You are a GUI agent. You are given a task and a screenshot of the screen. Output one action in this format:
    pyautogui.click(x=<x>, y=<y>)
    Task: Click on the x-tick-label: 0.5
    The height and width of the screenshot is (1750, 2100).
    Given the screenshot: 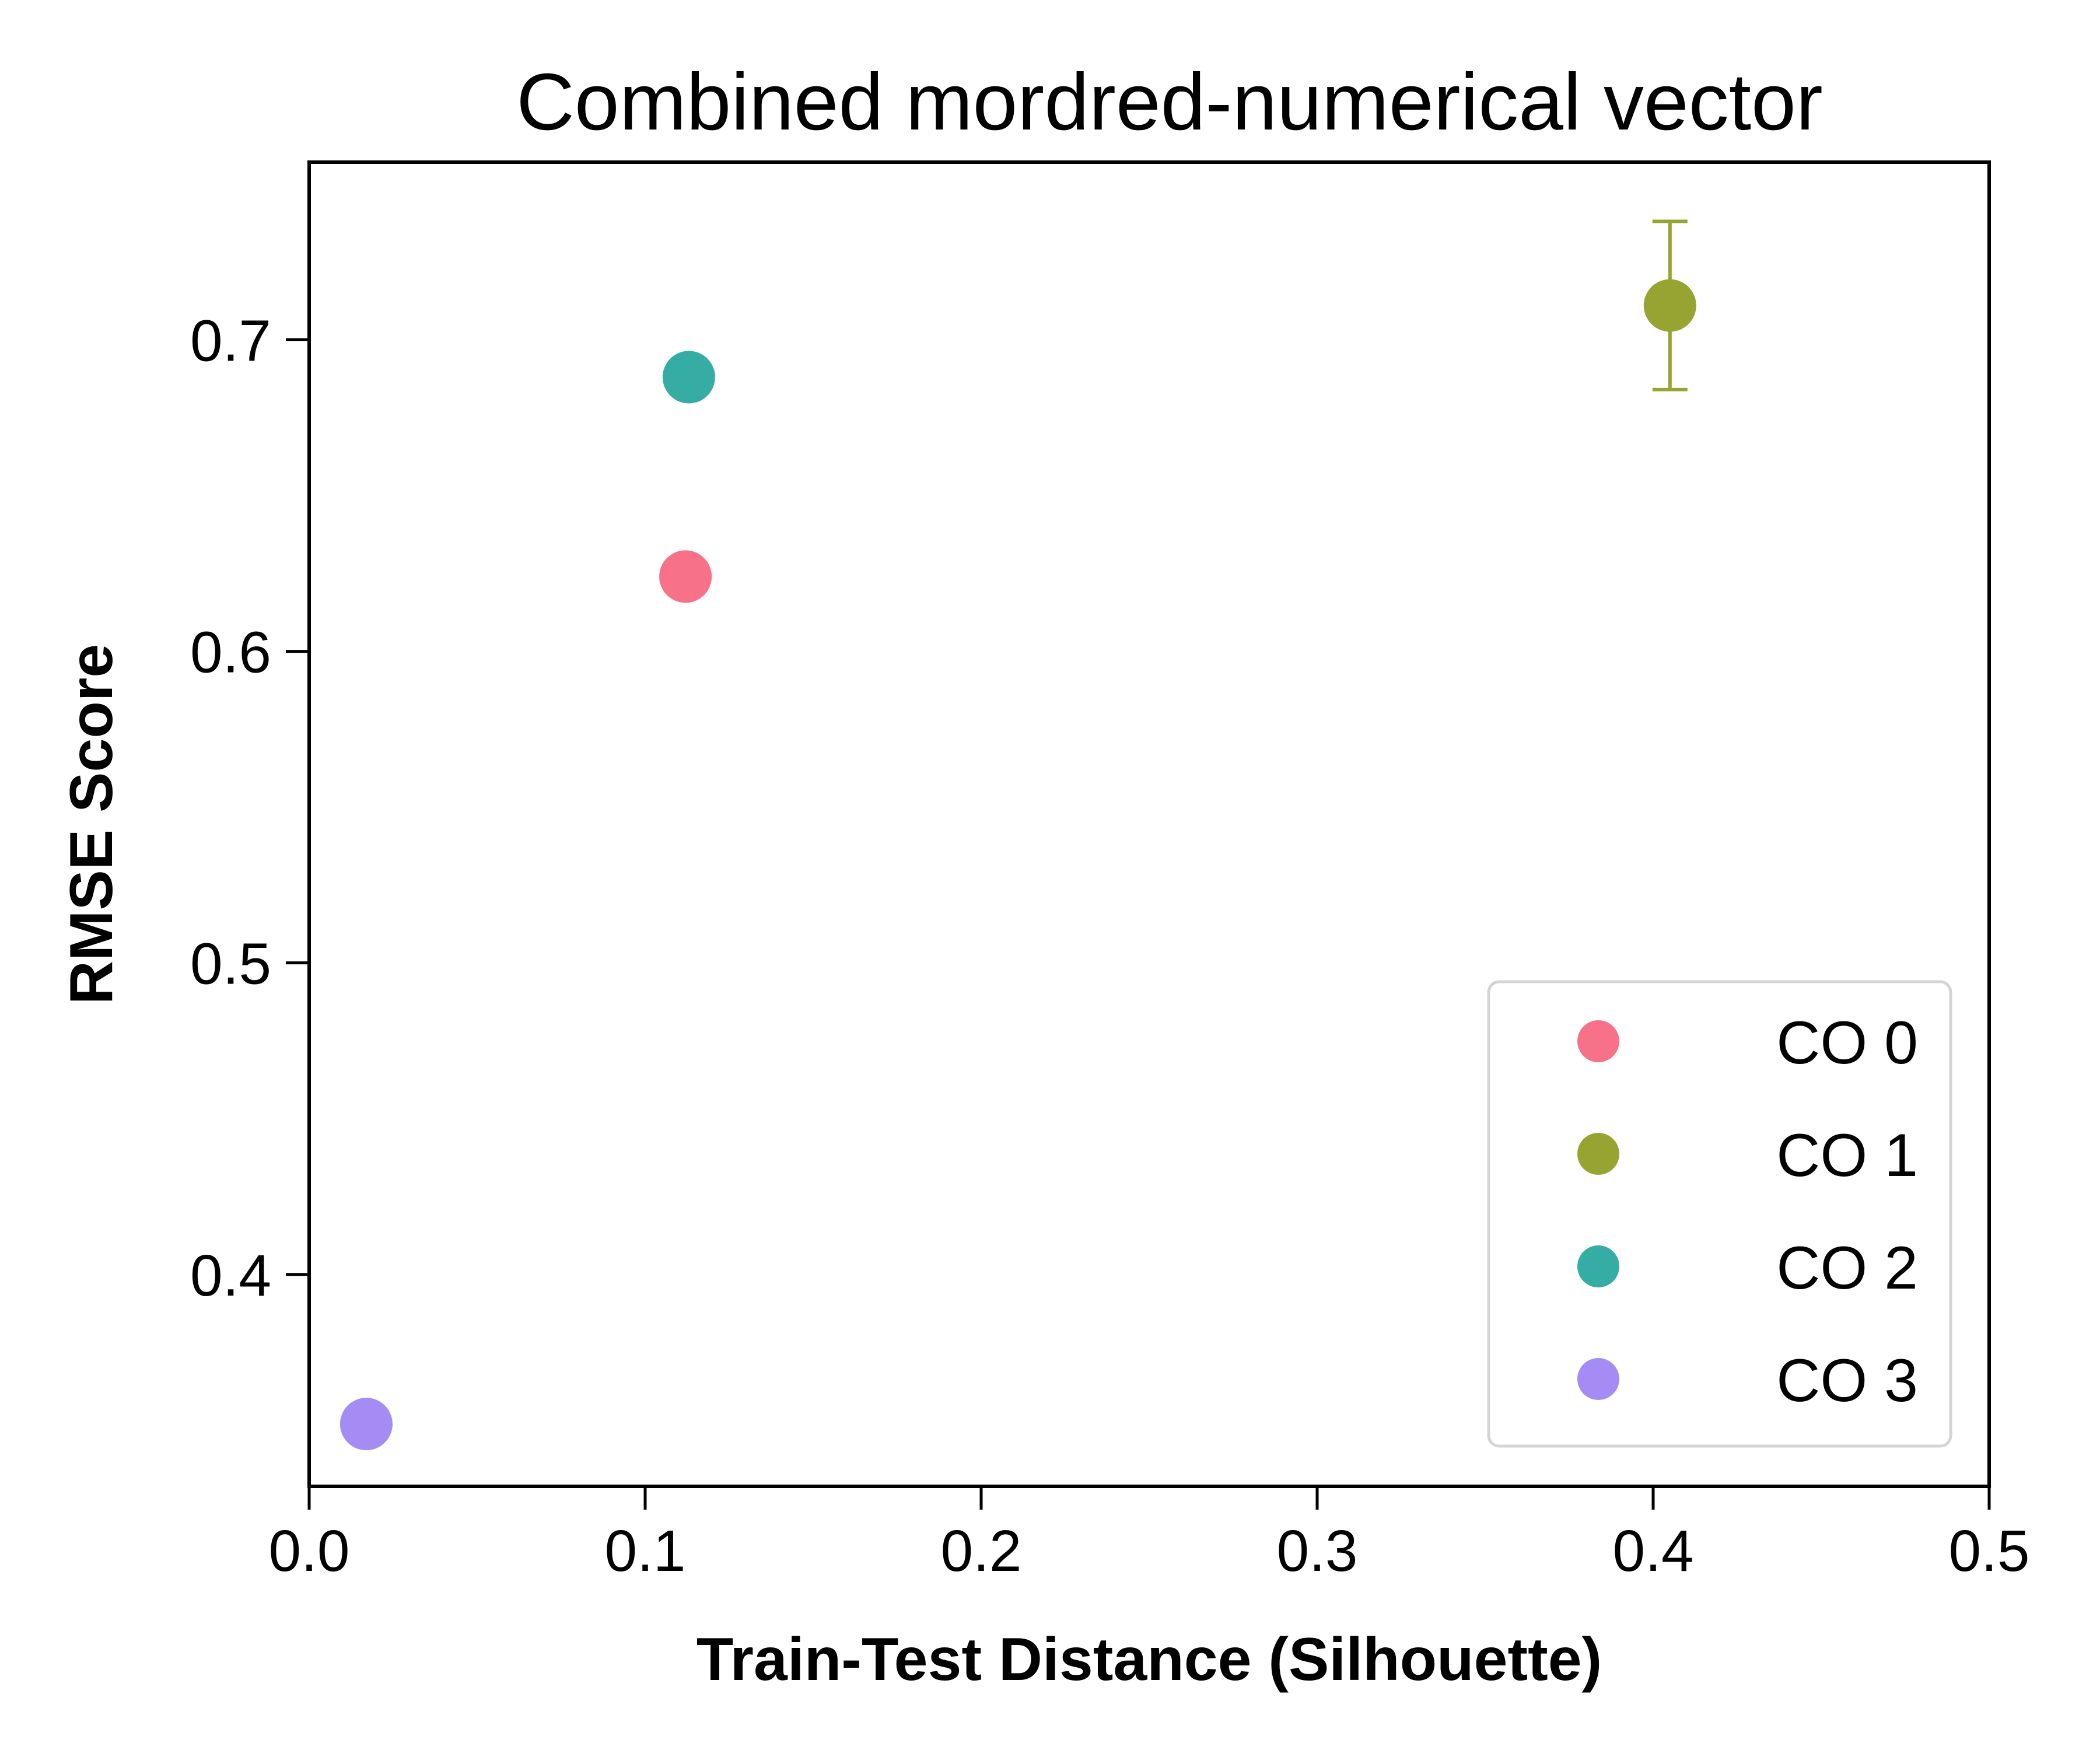 What is the action you would take?
    pyautogui.click(x=1988, y=1551)
    